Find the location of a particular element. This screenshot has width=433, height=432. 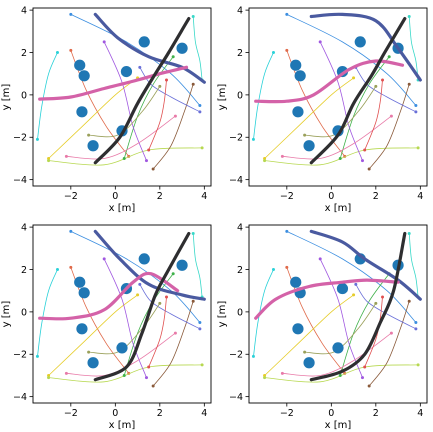

x-tick-label: −2 is located at coordinates (287, 196).